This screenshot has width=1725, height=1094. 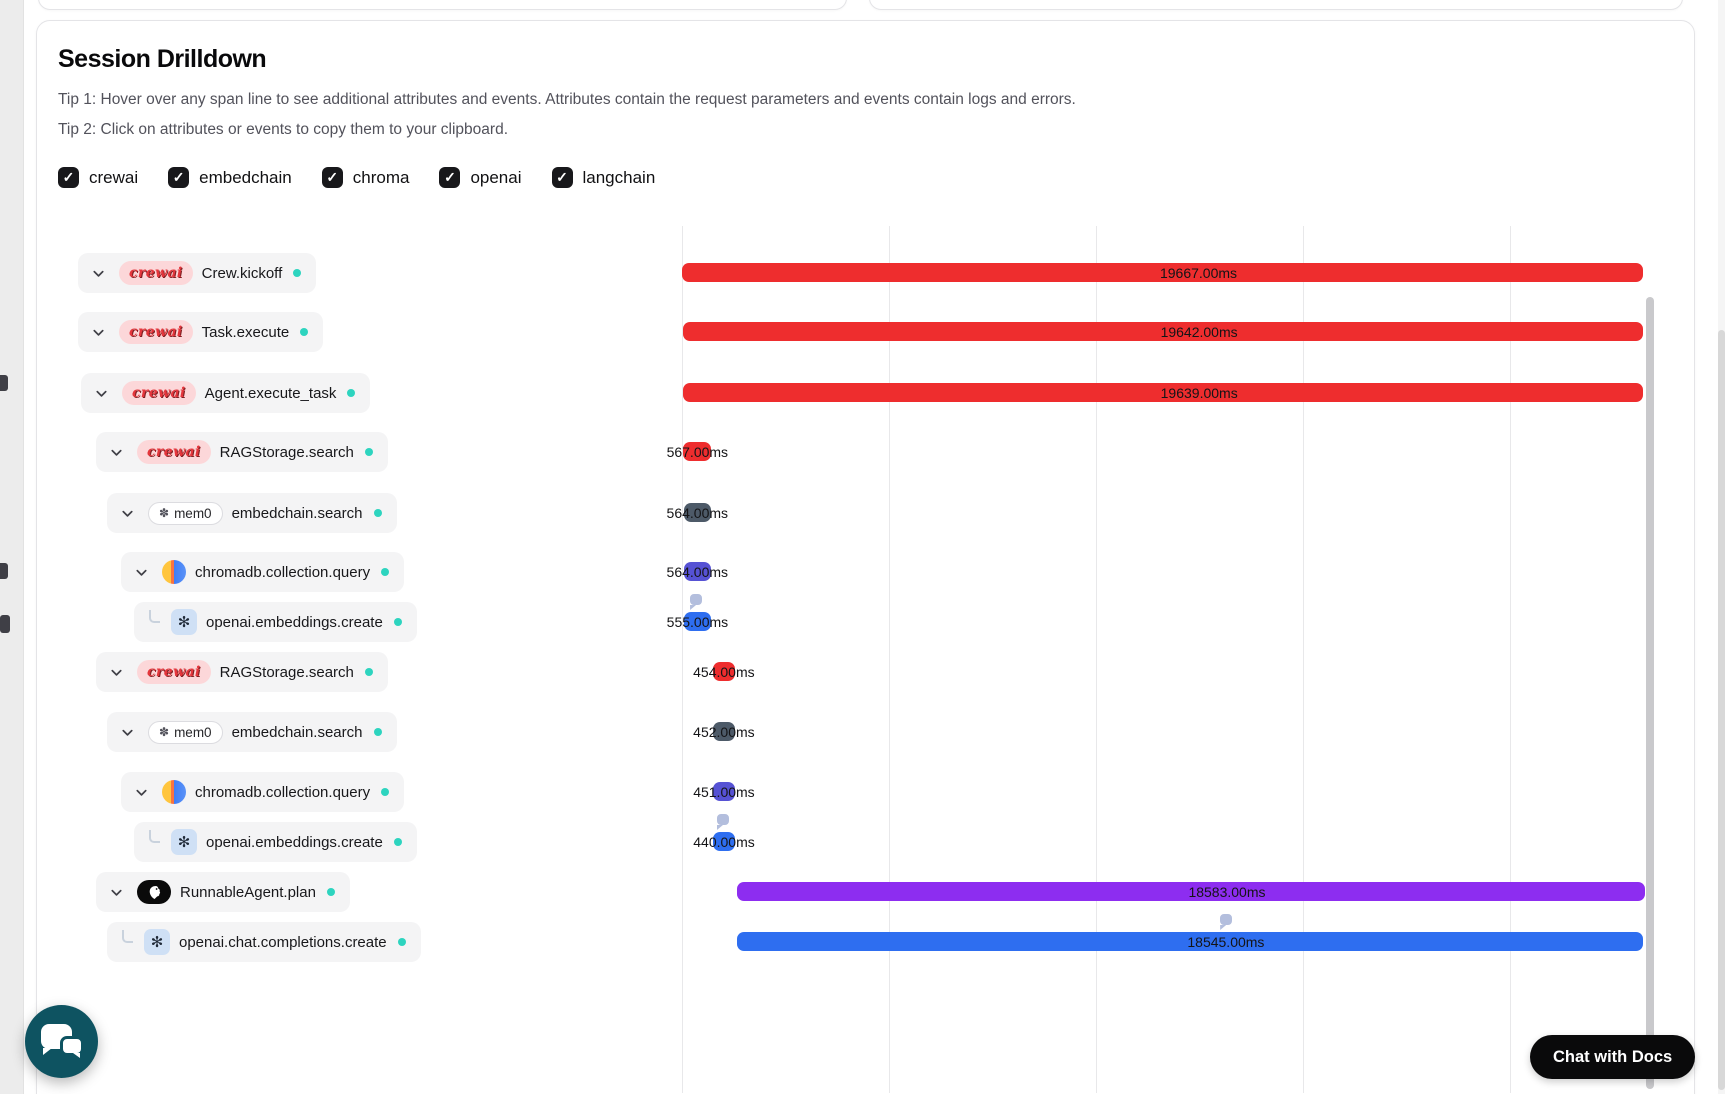 What do you see at coordinates (270, 393) in the screenshot?
I see `span-name: Agent.execute_task` at bounding box center [270, 393].